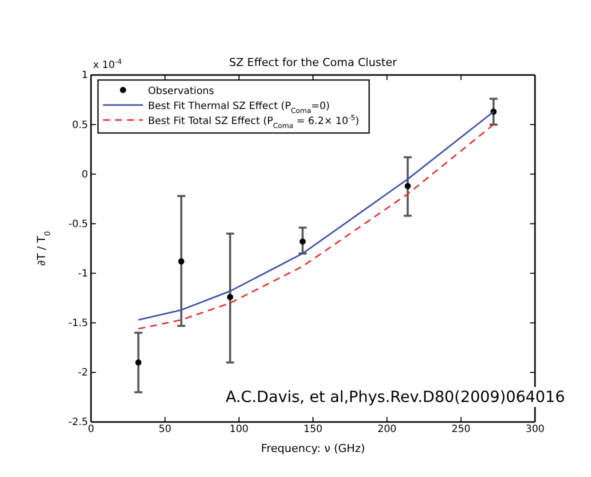 Image resolution: width=591 pixels, height=477 pixels. What do you see at coordinates (165, 430) in the screenshot?
I see `x-tick-label: 50` at bounding box center [165, 430].